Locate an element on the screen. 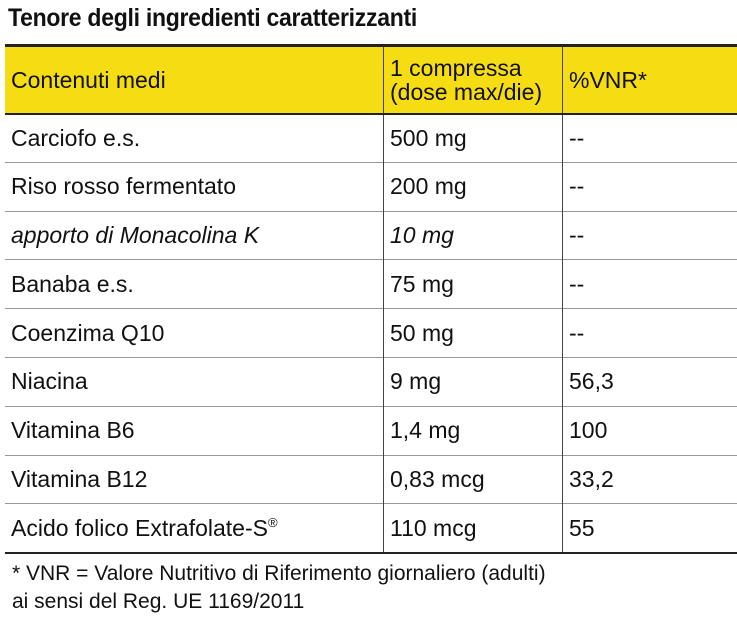 The height and width of the screenshot is (628, 737). ingredient-amount: 9 mg is located at coordinates (473, 382).